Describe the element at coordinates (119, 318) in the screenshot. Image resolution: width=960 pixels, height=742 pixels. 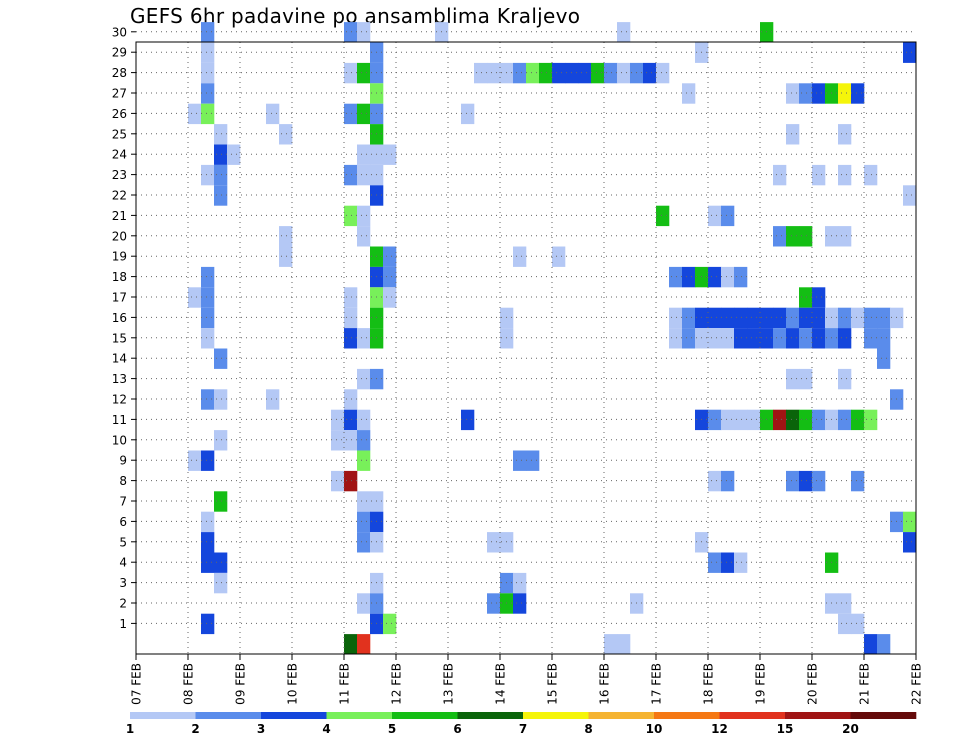
I see `y-tick-label: 16` at that location.